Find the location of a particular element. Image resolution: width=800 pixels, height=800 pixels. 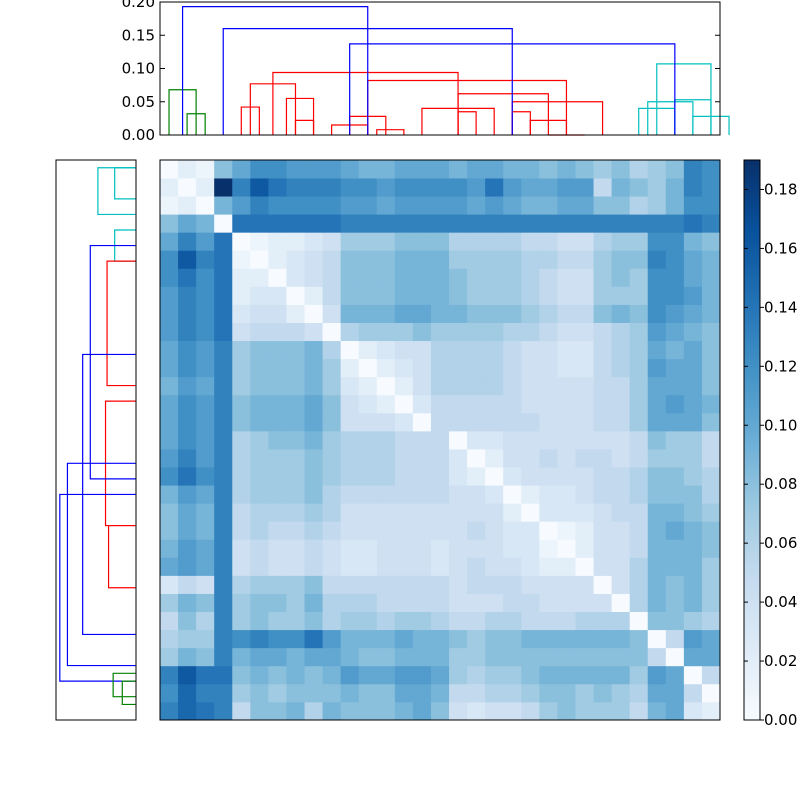

colorbar-tick-label: 0.12 is located at coordinates (780, 366).